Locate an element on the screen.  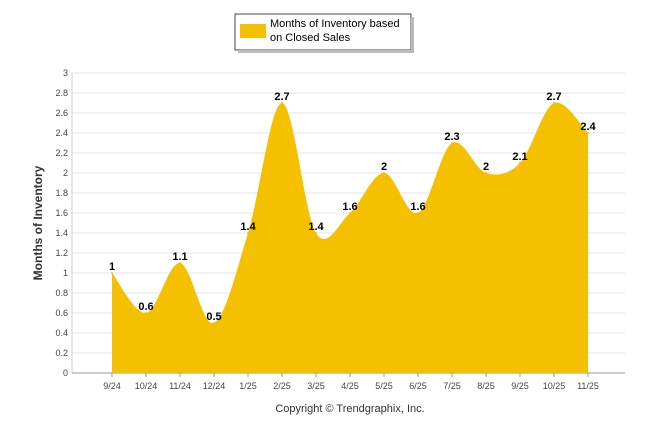
copyright-text: Copyright © Trendgraphix, Inc. is located at coordinates (349, 409).